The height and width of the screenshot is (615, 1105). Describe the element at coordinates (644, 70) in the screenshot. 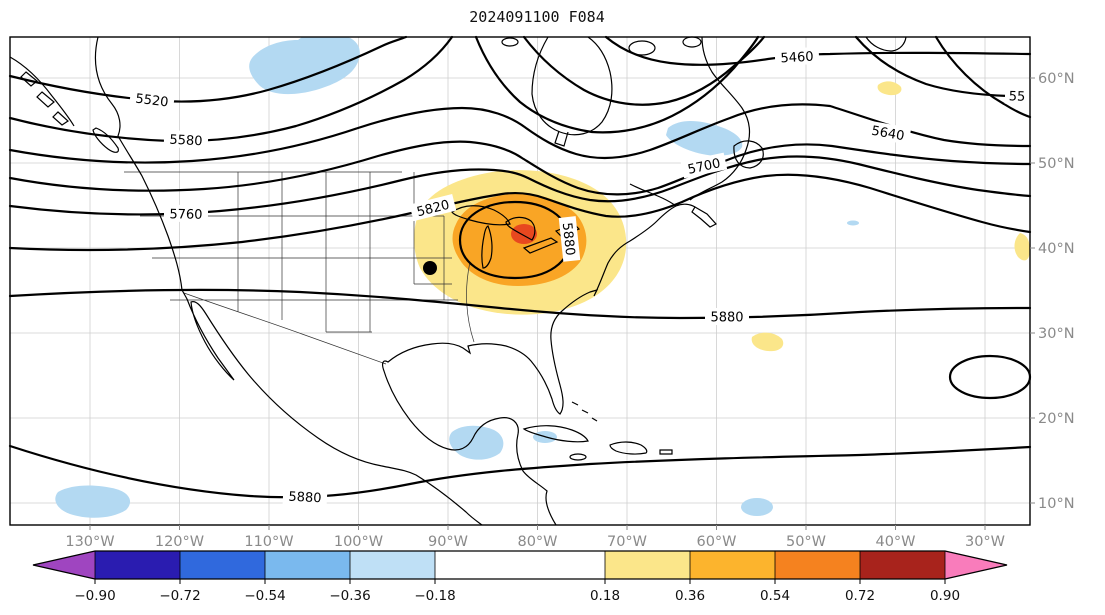

I see `contour-5520-trough` at that location.